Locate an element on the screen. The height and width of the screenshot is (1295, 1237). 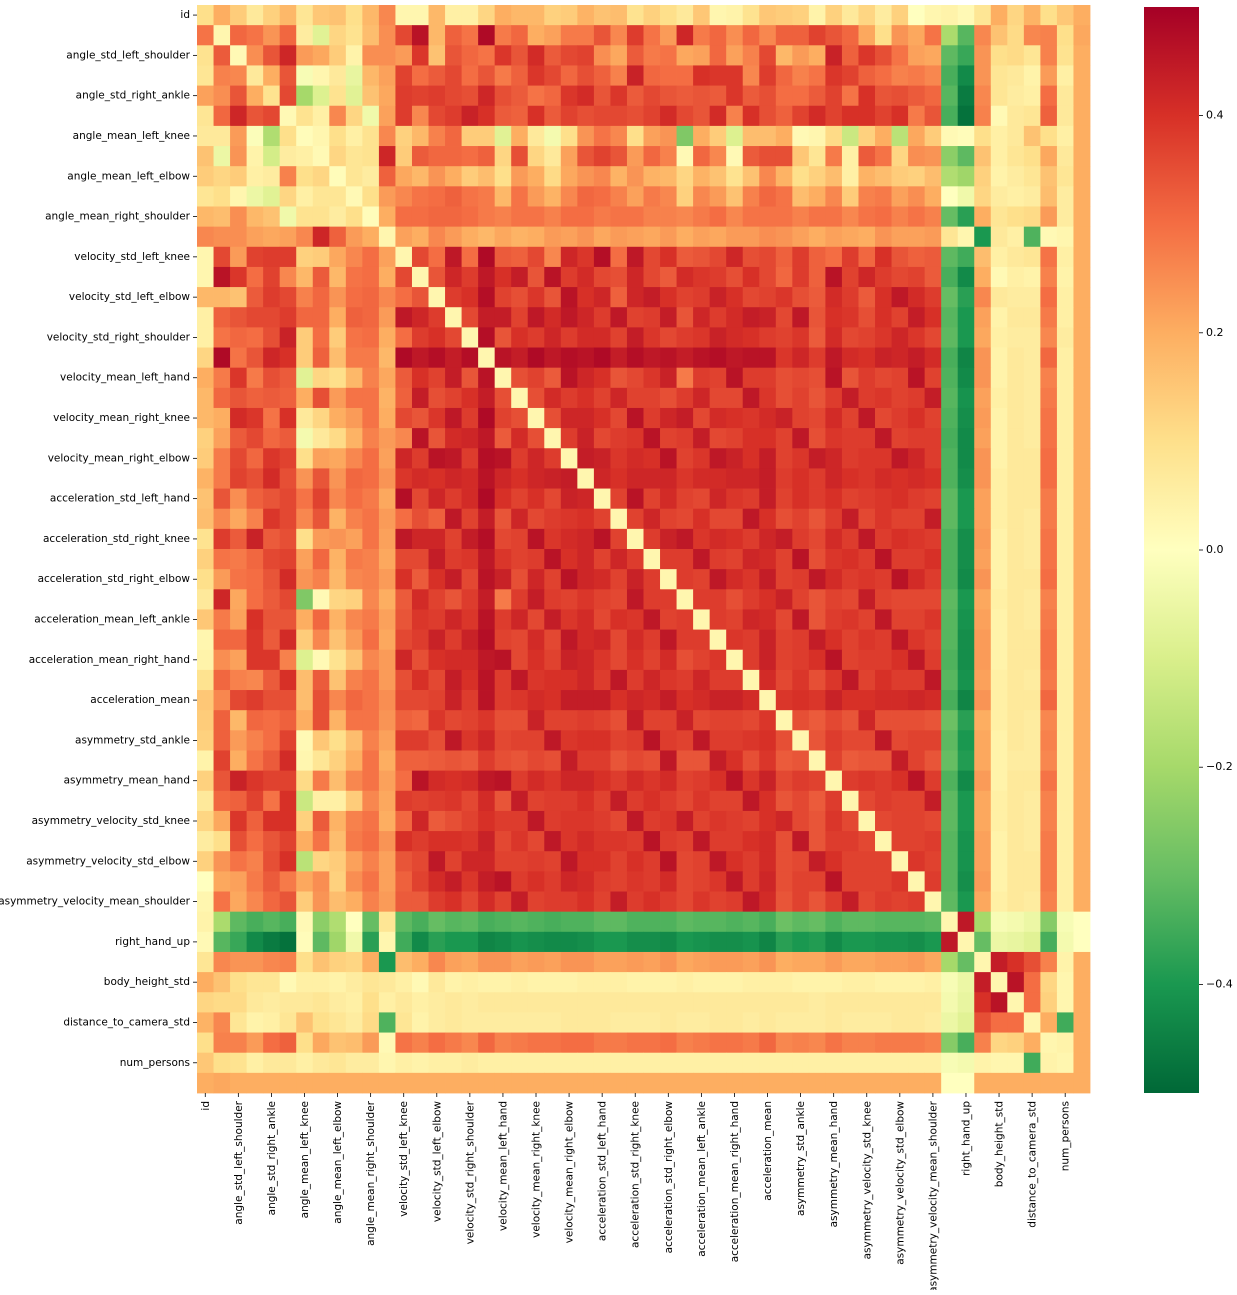
heatmap-cell-velocity_std_left_ankle-velocity_std_right_hand is located at coordinates (453, 277).